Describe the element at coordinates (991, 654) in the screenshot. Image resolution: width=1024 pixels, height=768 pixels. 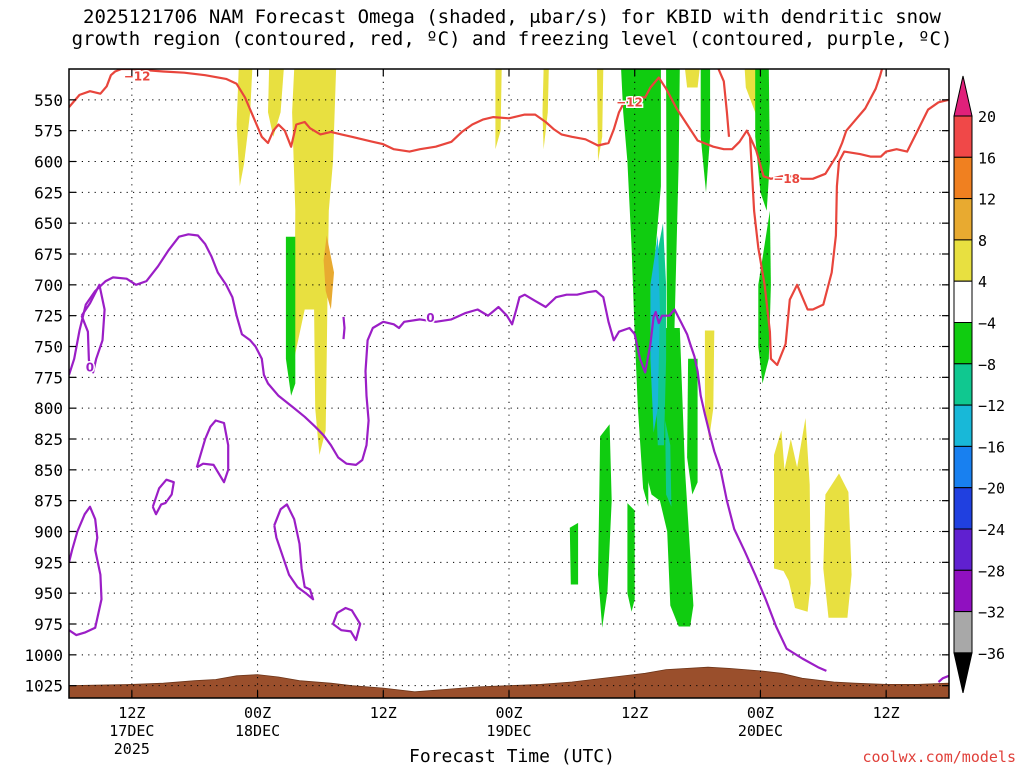
I see `colorbar-label: −36` at that location.